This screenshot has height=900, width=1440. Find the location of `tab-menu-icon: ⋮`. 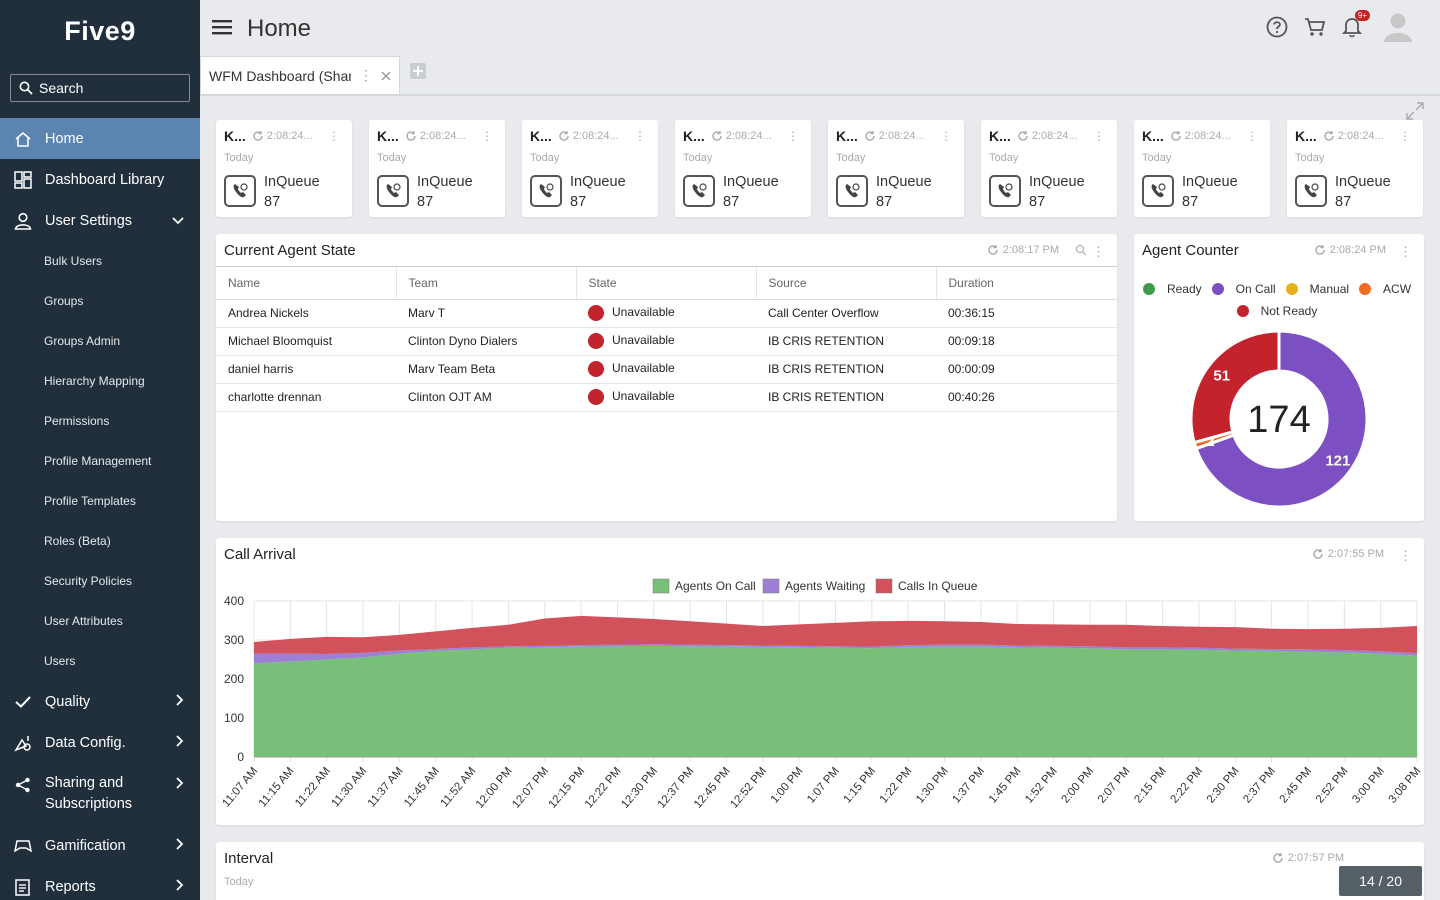

tab-menu-icon: ⋮ is located at coordinates (366, 75).